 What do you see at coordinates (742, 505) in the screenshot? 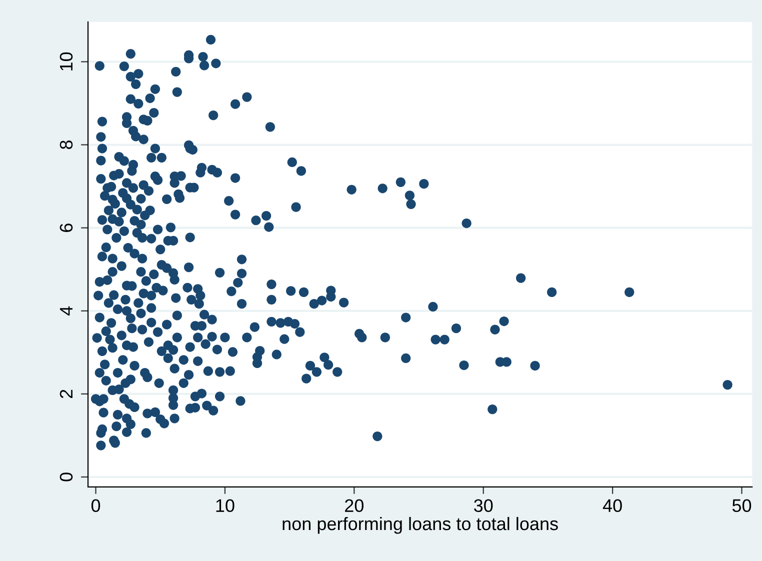
I see `x-tick-label: 50` at bounding box center [742, 505].